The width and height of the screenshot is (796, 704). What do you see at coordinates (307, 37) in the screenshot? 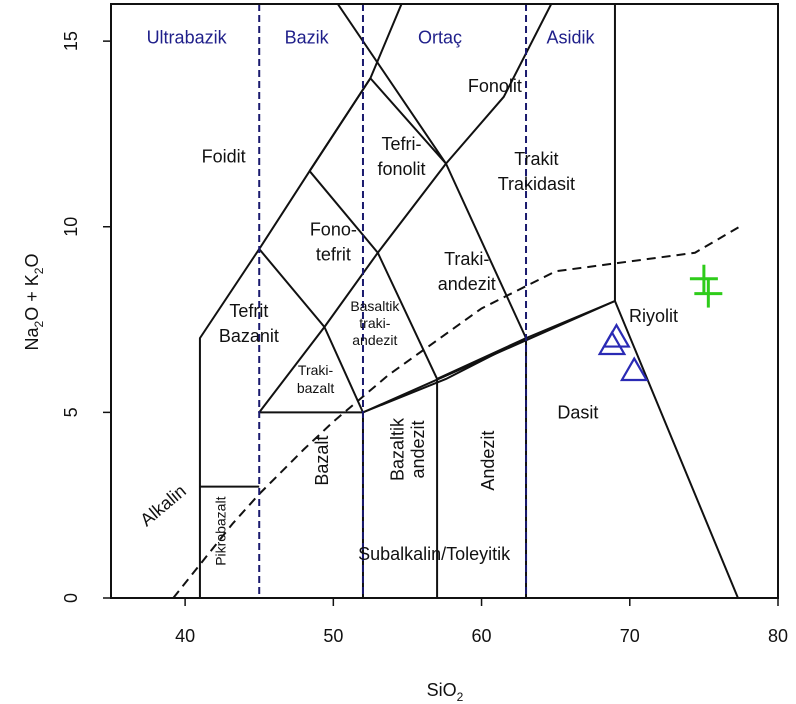
I see `group-label: Bazik` at bounding box center [307, 37].